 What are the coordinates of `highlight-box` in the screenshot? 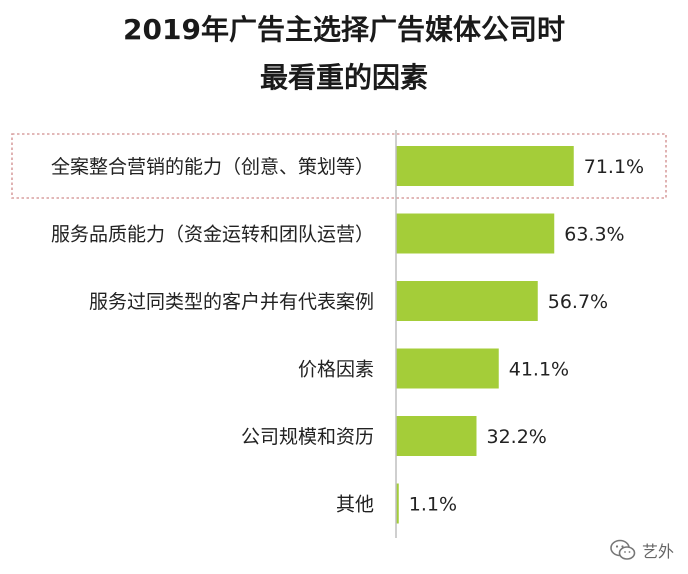 It's located at (339, 166).